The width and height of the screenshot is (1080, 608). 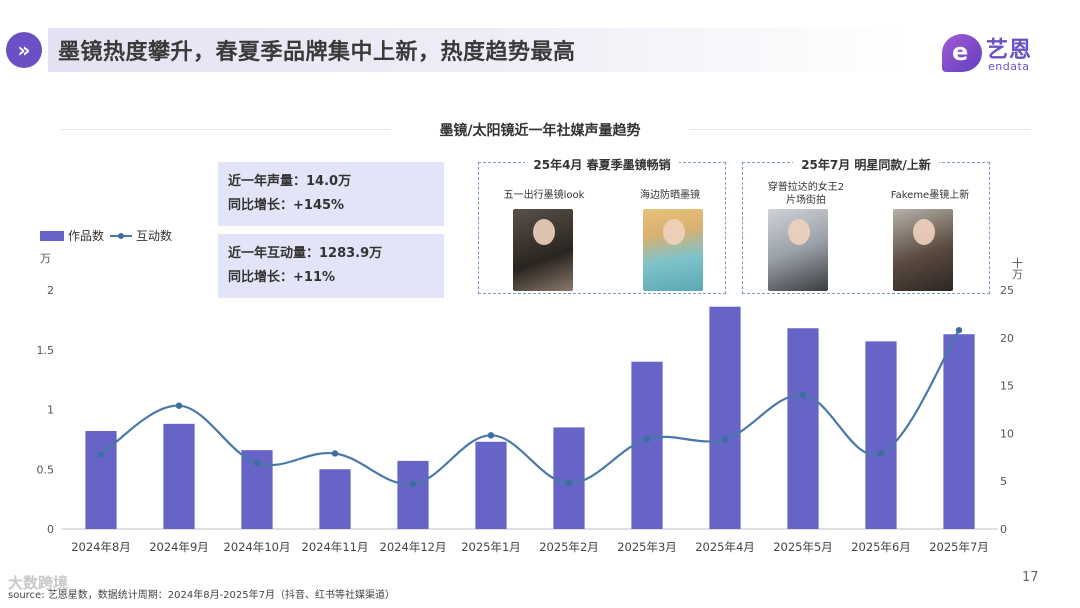 I want to click on legend-bar-swatch, so click(x=52, y=235).